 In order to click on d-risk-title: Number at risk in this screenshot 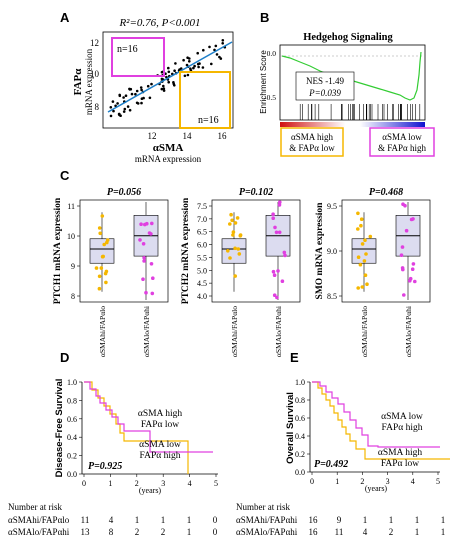, I will do `click(35, 507)`.